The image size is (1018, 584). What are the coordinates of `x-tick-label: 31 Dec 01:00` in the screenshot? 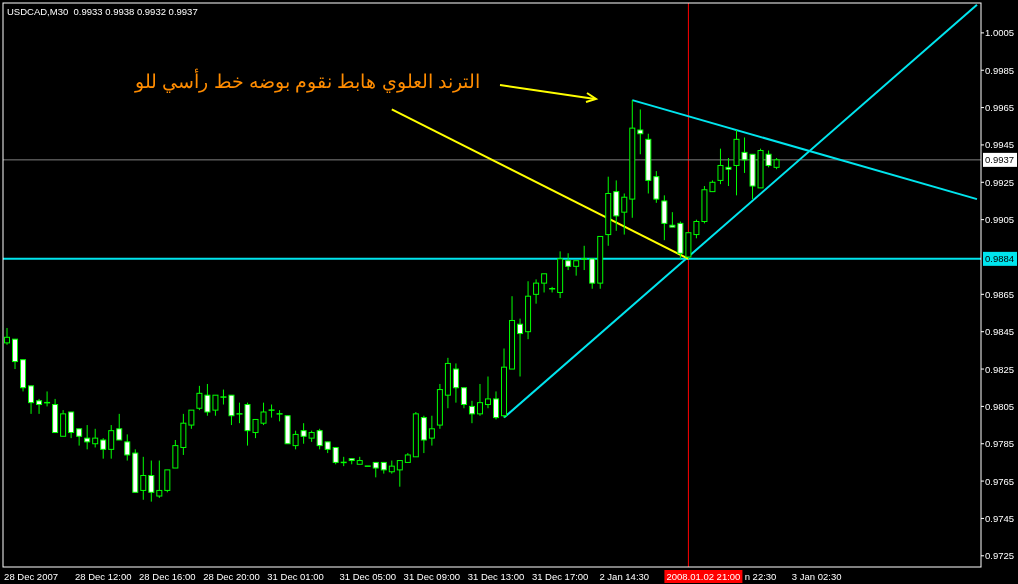 It's located at (295, 576).